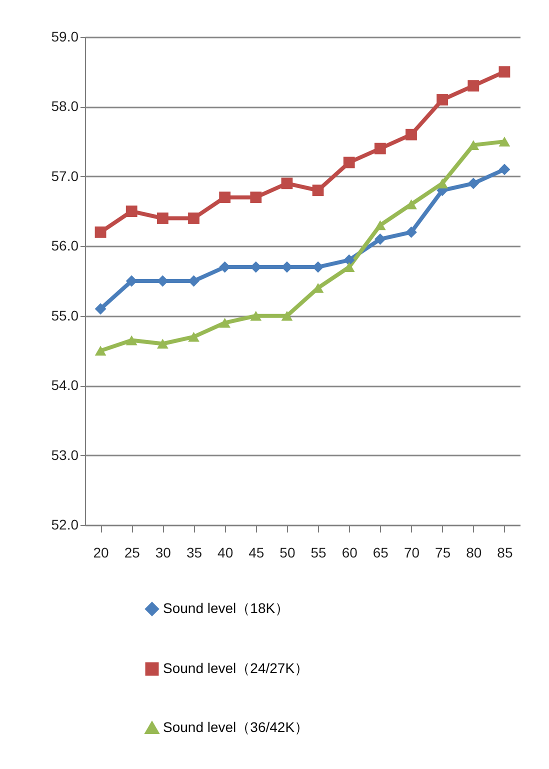  What do you see at coordinates (505, 552) in the screenshot?
I see `x-tick-label: 85` at bounding box center [505, 552].